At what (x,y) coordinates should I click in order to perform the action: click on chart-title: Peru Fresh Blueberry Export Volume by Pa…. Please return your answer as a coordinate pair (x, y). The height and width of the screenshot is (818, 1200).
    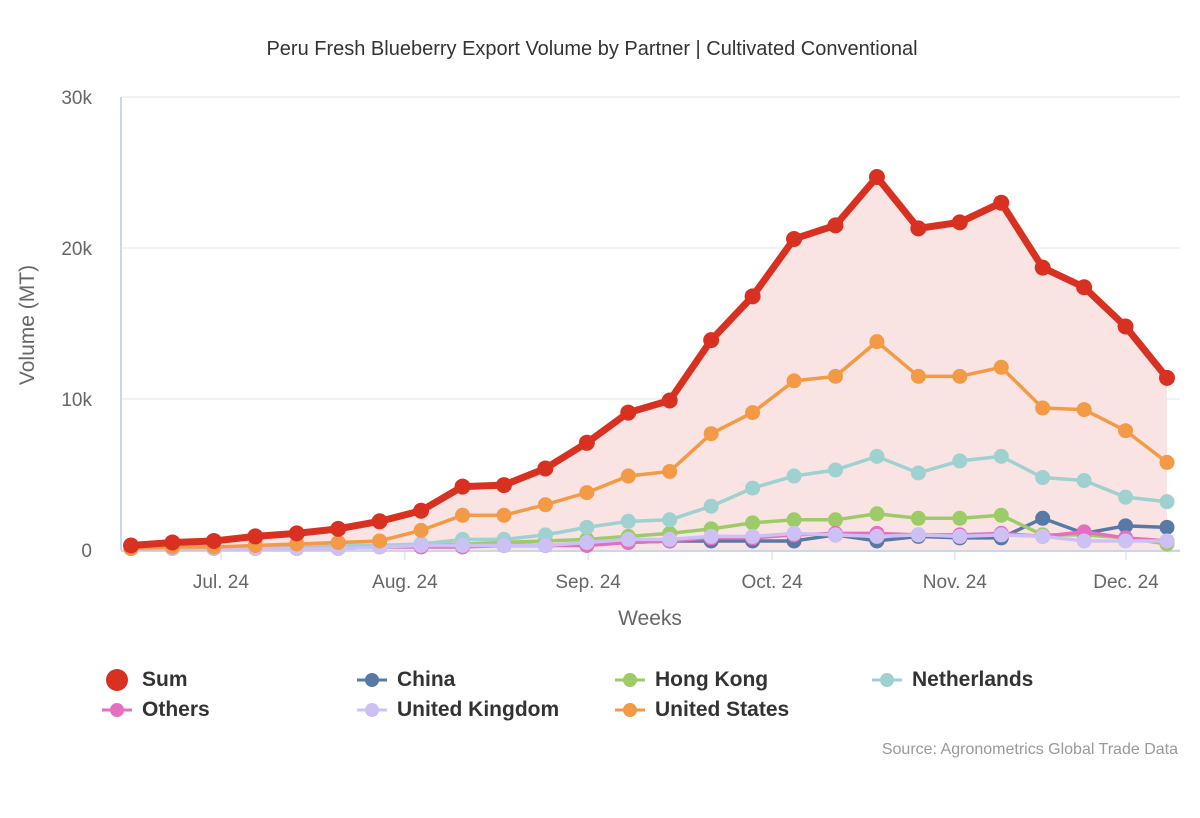
    Looking at the image, I should click on (591, 49).